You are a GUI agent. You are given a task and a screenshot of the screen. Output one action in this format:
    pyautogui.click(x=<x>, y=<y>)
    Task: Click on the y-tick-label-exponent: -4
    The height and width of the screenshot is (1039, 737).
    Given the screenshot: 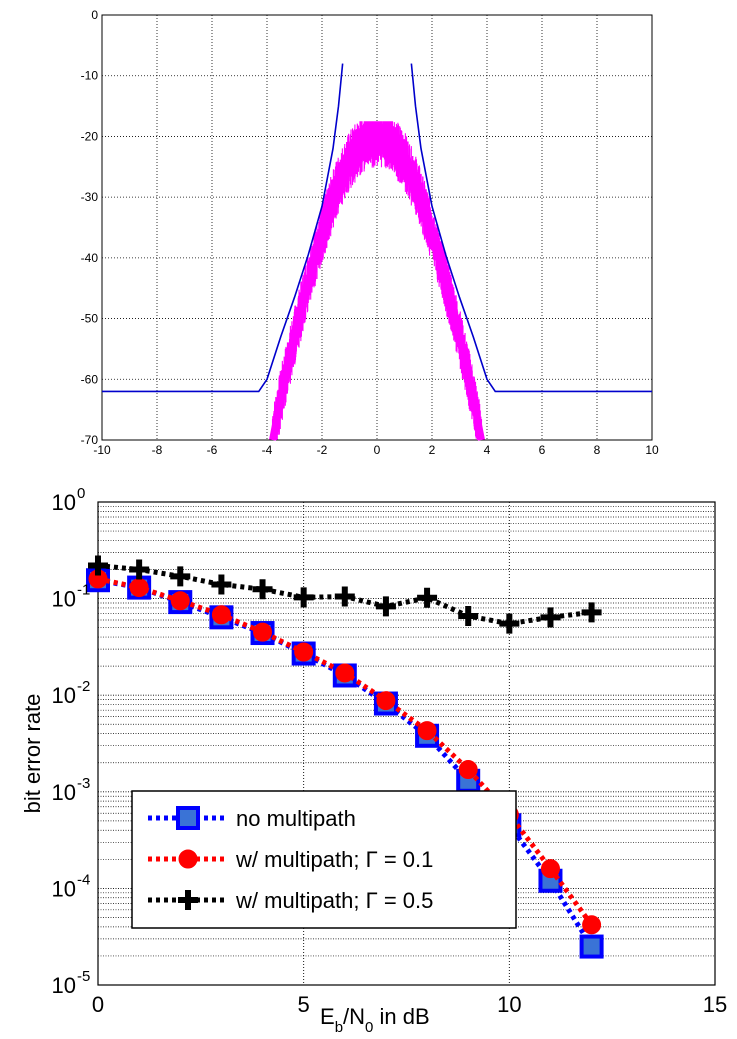 What is the action you would take?
    pyautogui.click(x=83, y=879)
    